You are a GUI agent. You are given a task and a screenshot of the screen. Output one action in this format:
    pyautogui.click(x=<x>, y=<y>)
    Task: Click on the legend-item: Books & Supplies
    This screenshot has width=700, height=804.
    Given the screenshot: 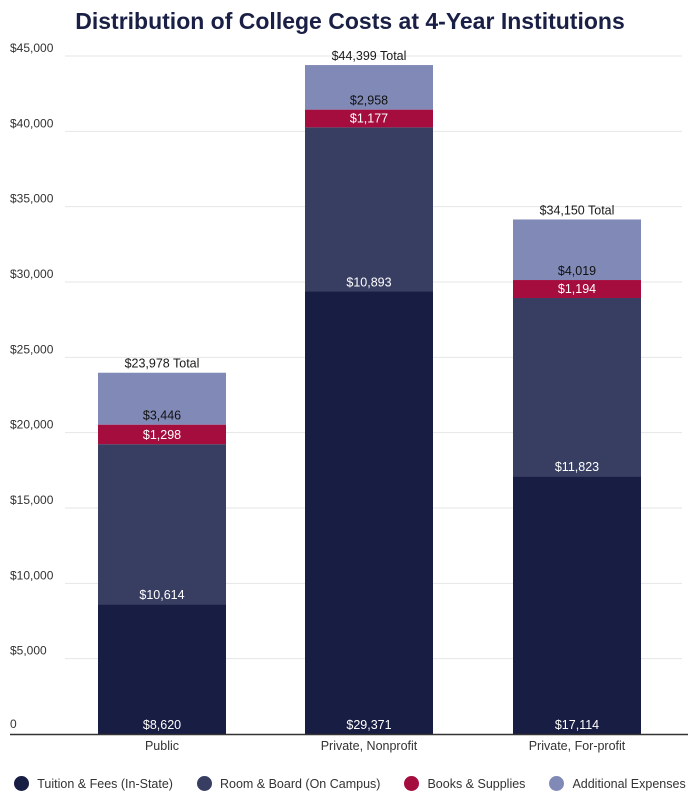 What is the action you would take?
    pyautogui.click(x=464, y=783)
    